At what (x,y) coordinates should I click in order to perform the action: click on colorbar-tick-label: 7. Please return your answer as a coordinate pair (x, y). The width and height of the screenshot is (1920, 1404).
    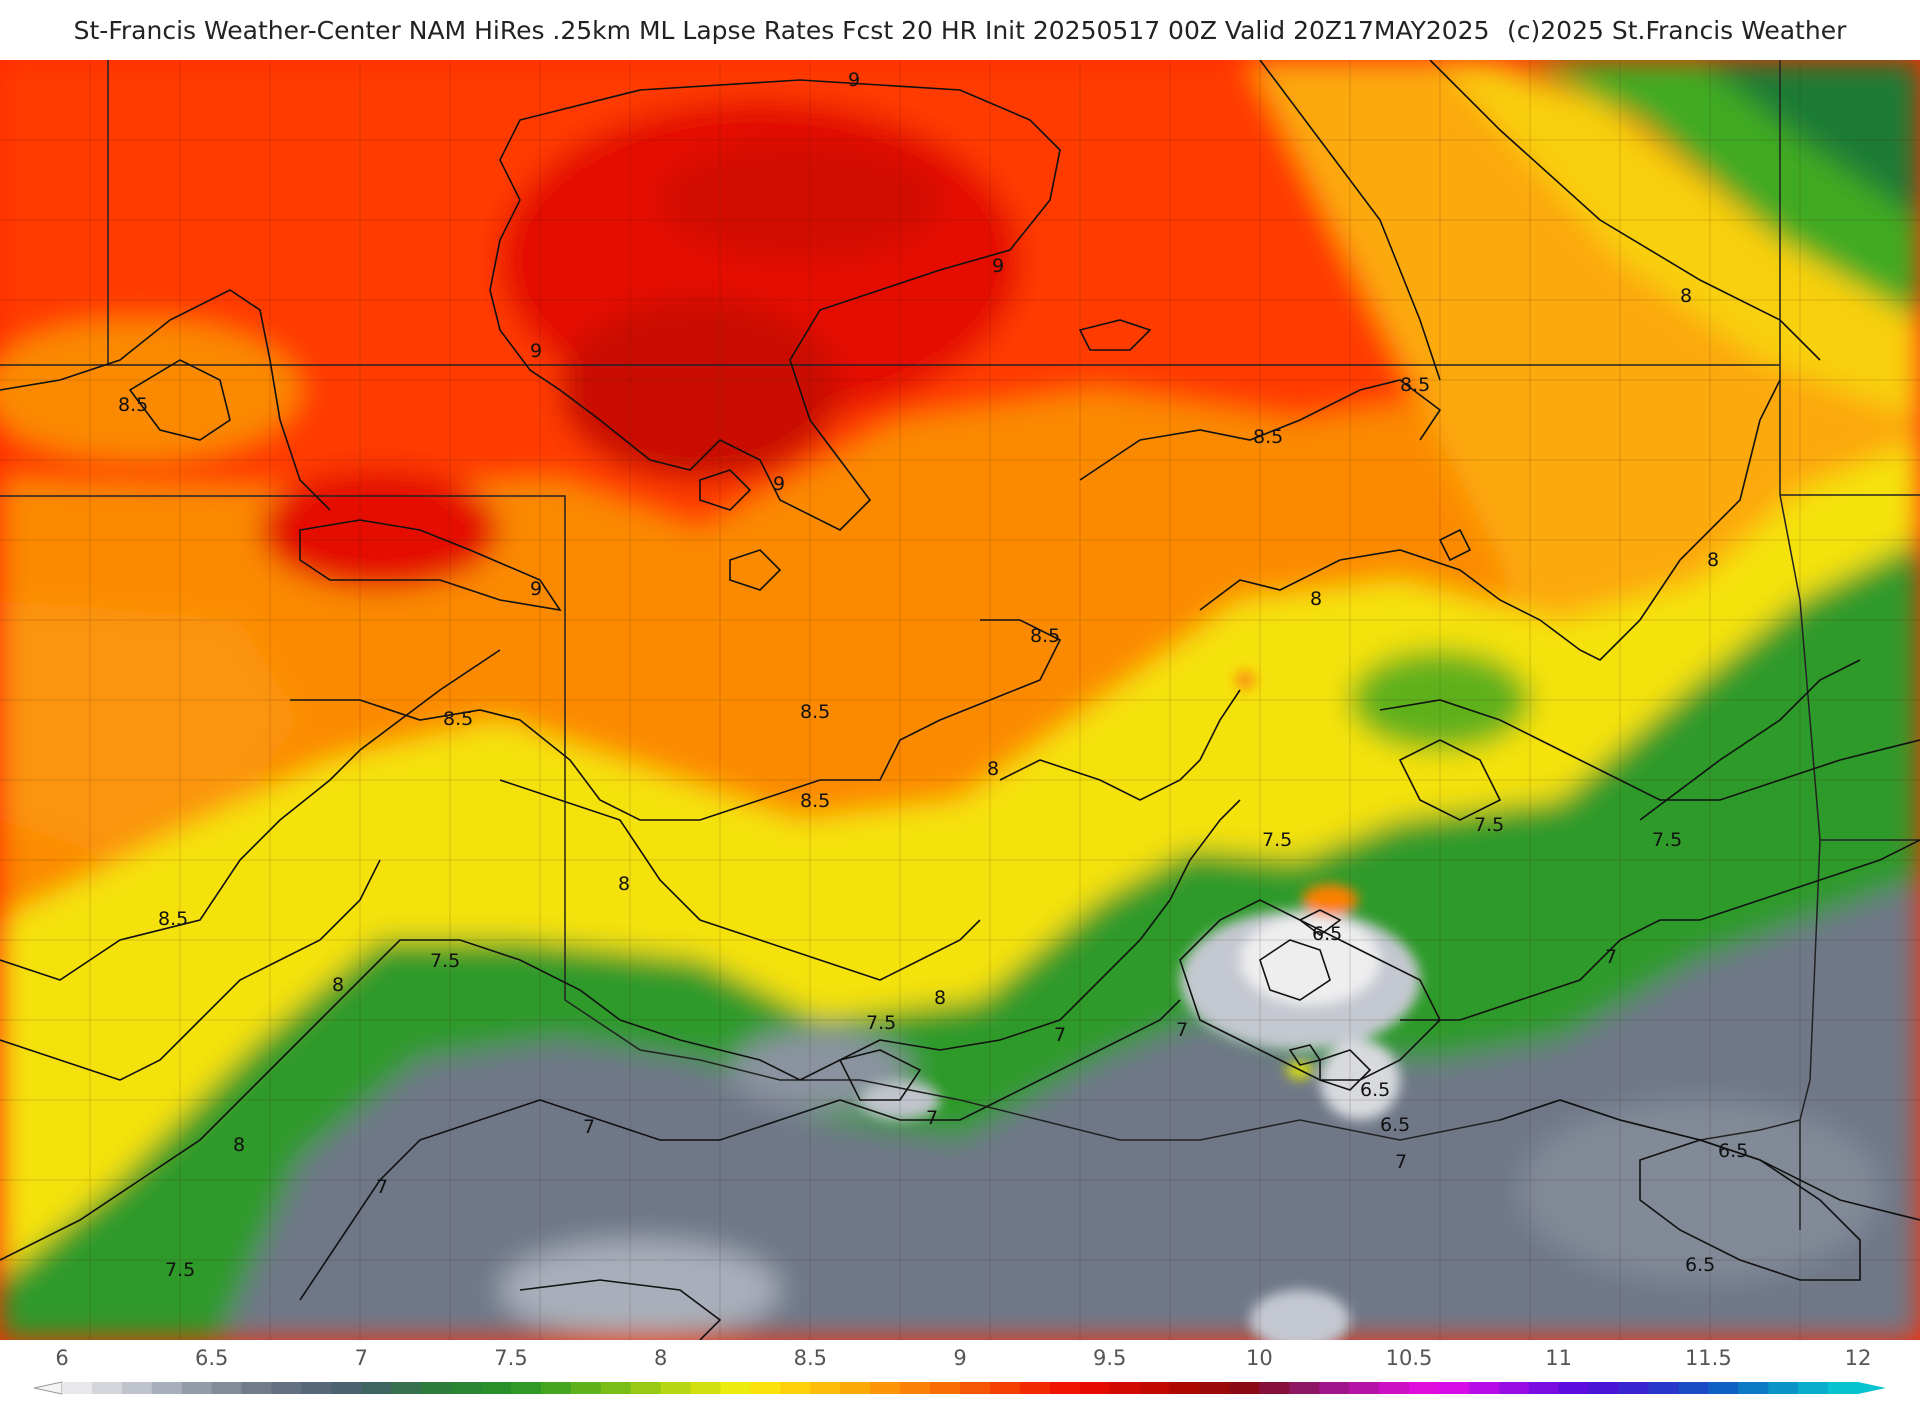
    Looking at the image, I should click on (361, 1358).